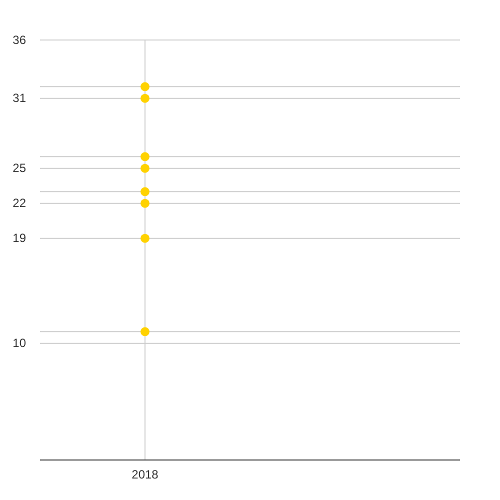  What do you see at coordinates (19, 39) in the screenshot?
I see `y-tick-label: 36` at bounding box center [19, 39].